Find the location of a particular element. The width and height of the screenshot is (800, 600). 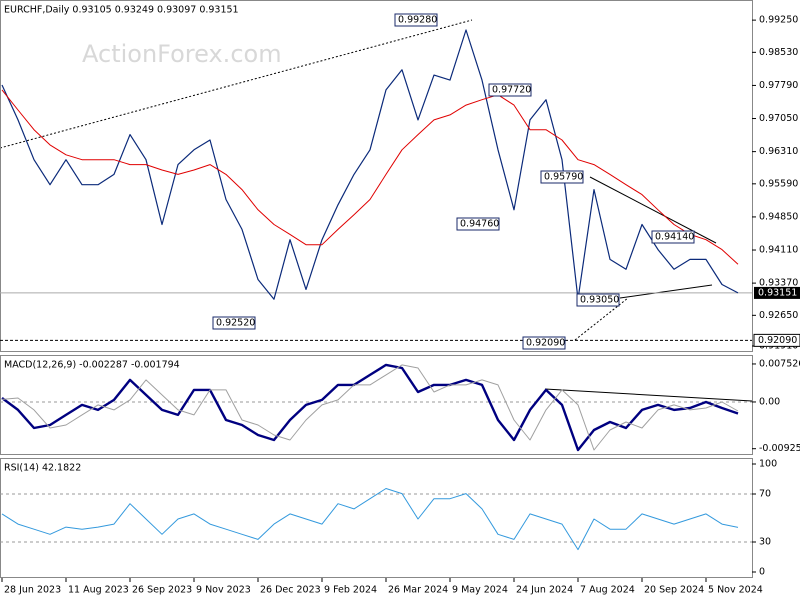

y-tick-label: 0.98530 is located at coordinates (778, 52).